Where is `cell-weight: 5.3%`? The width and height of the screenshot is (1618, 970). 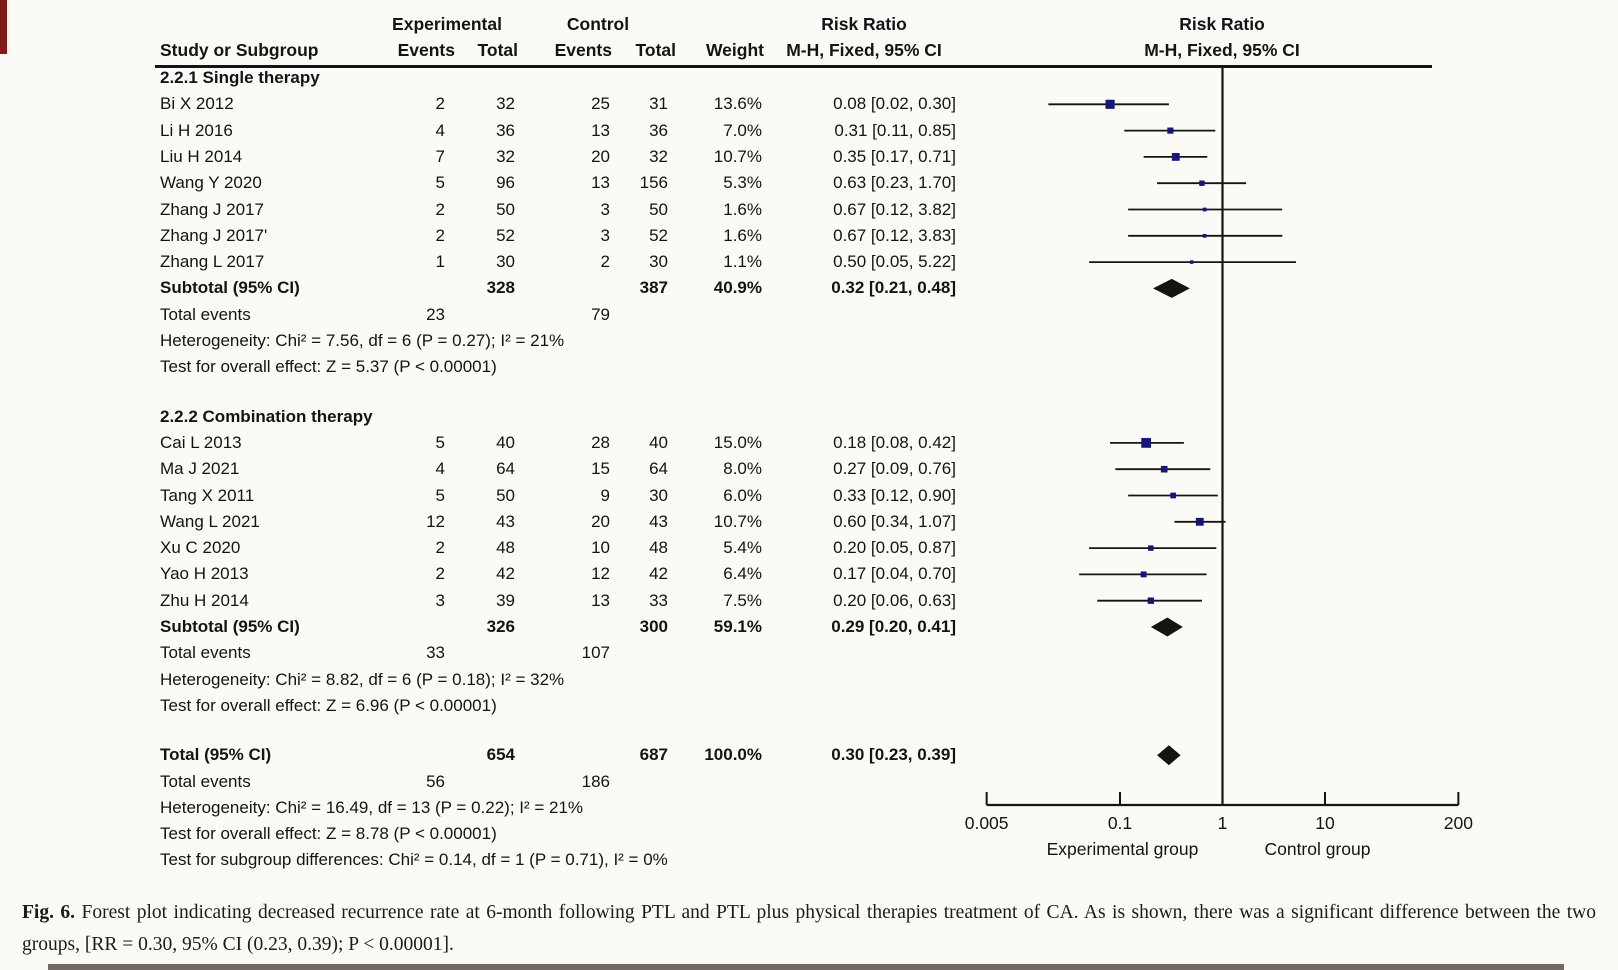 cell-weight: 5.3% is located at coordinates (742, 183).